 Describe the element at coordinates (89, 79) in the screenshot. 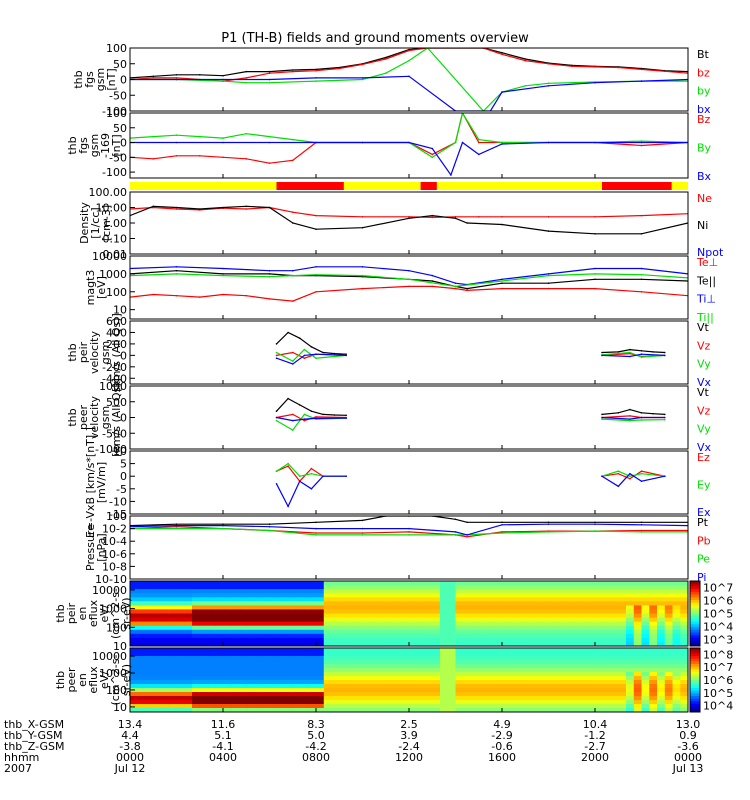

I see `y-axis-label: fgs` at that location.